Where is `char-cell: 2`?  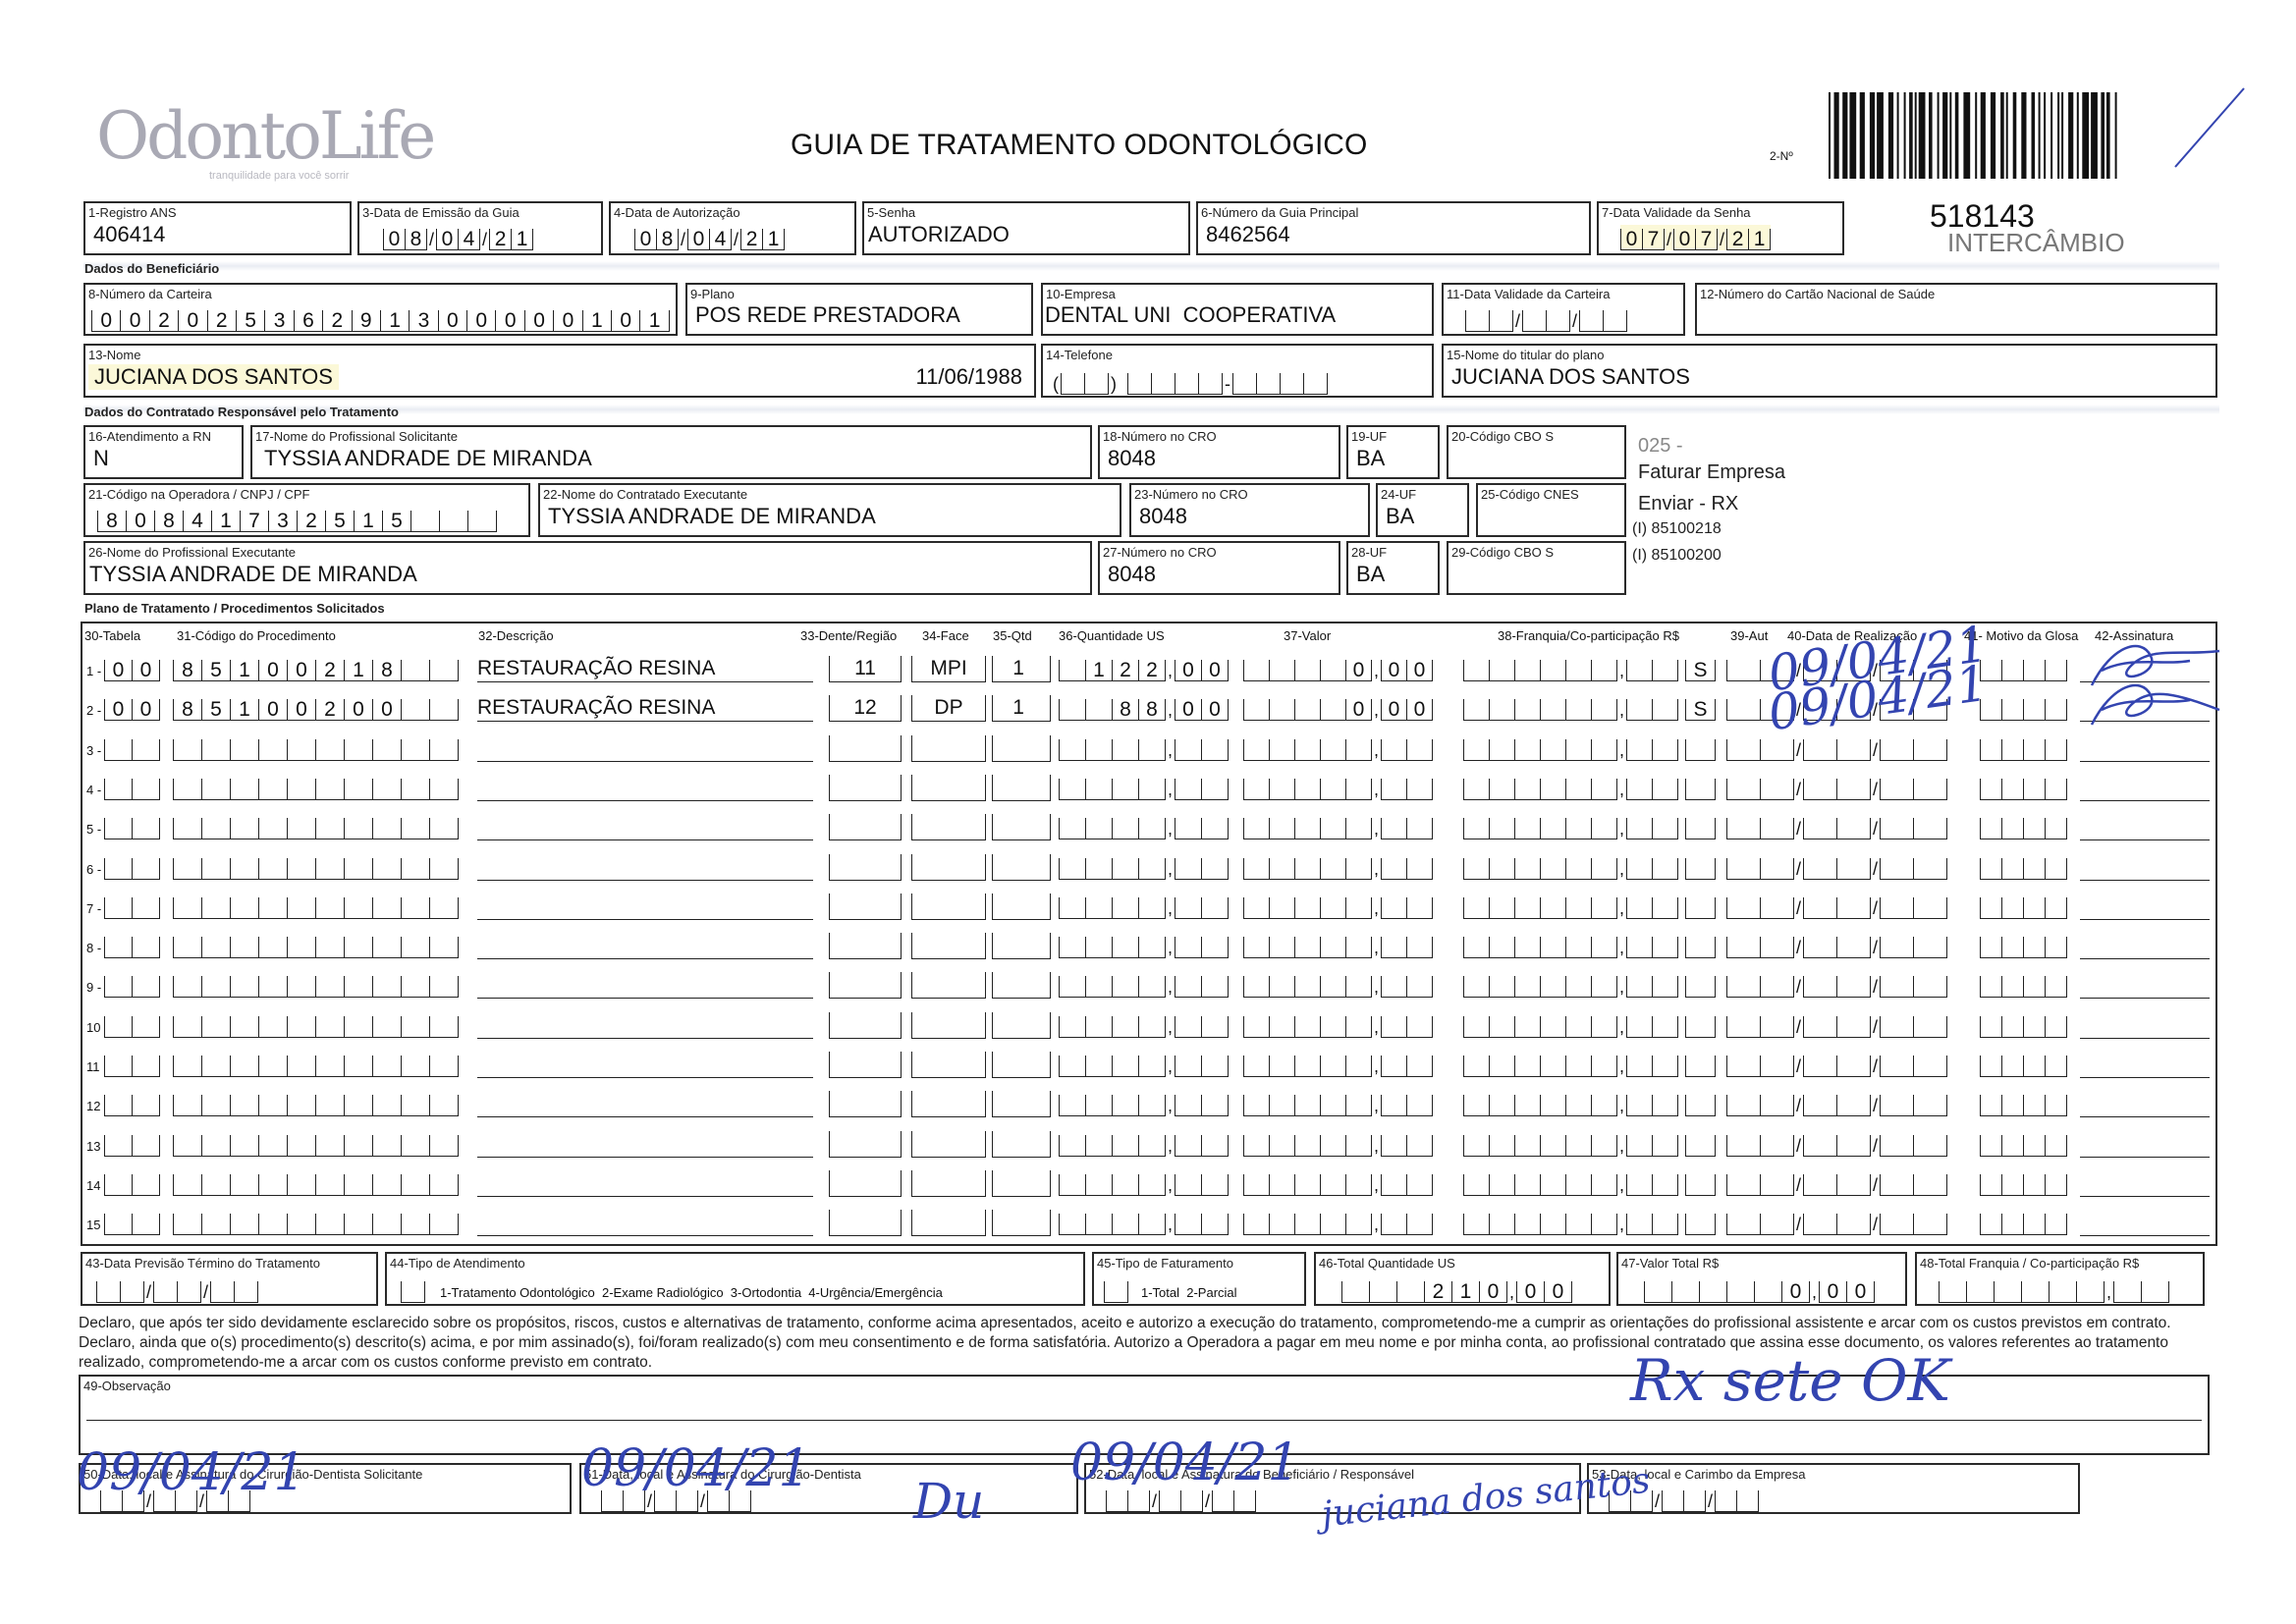 char-cell: 2 is located at coordinates (221, 321).